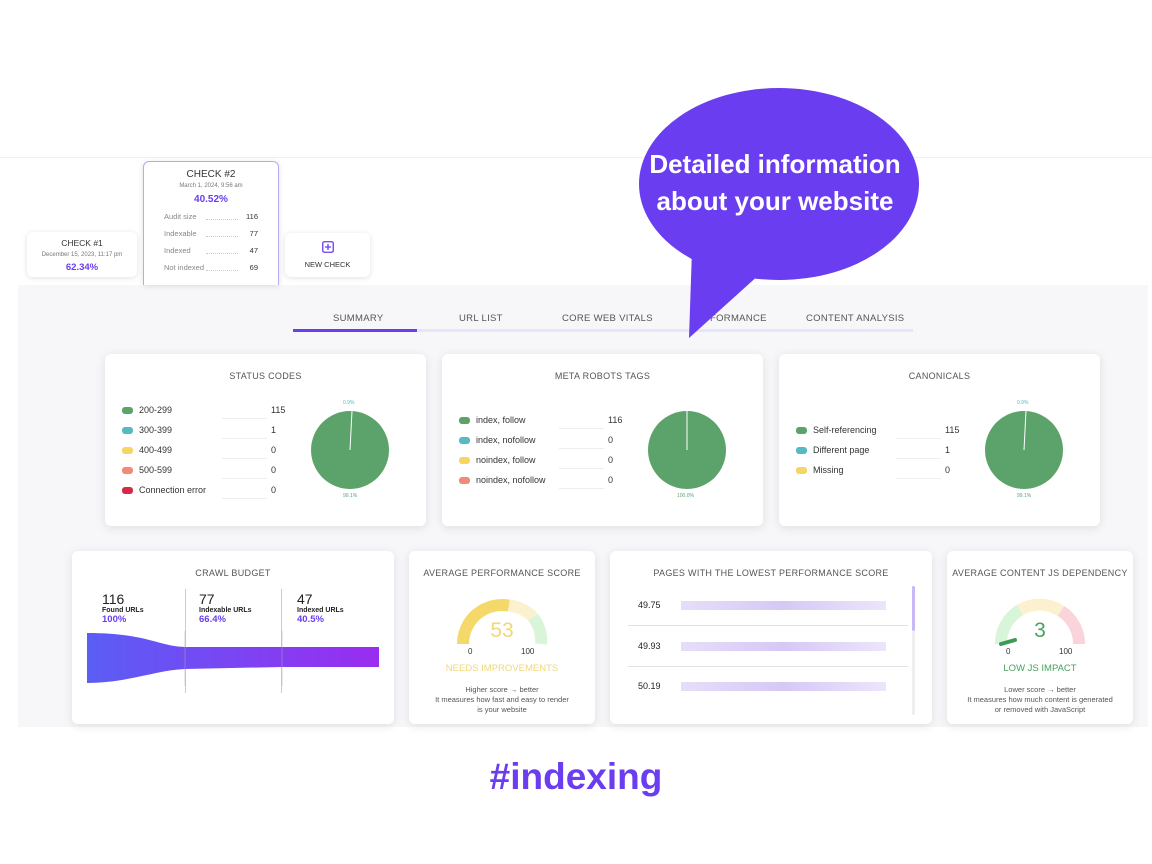  I want to click on tab-summary: SUMMARY, so click(358, 318).